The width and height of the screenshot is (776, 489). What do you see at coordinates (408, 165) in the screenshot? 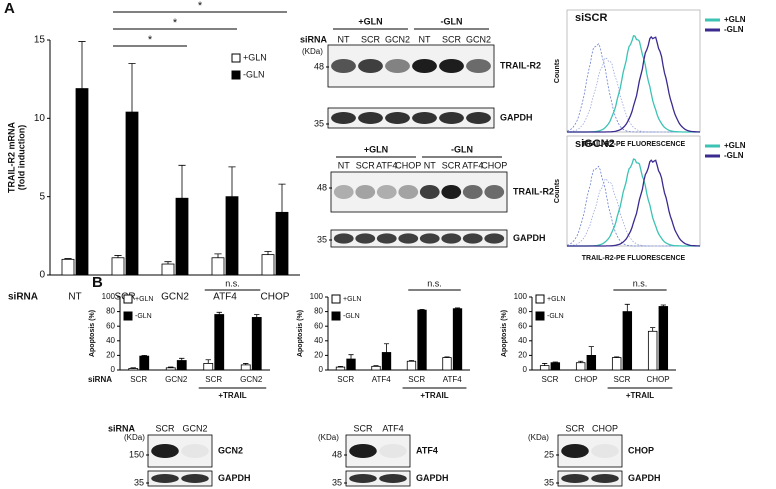
I see `lane-label: CHOP` at bounding box center [408, 165].